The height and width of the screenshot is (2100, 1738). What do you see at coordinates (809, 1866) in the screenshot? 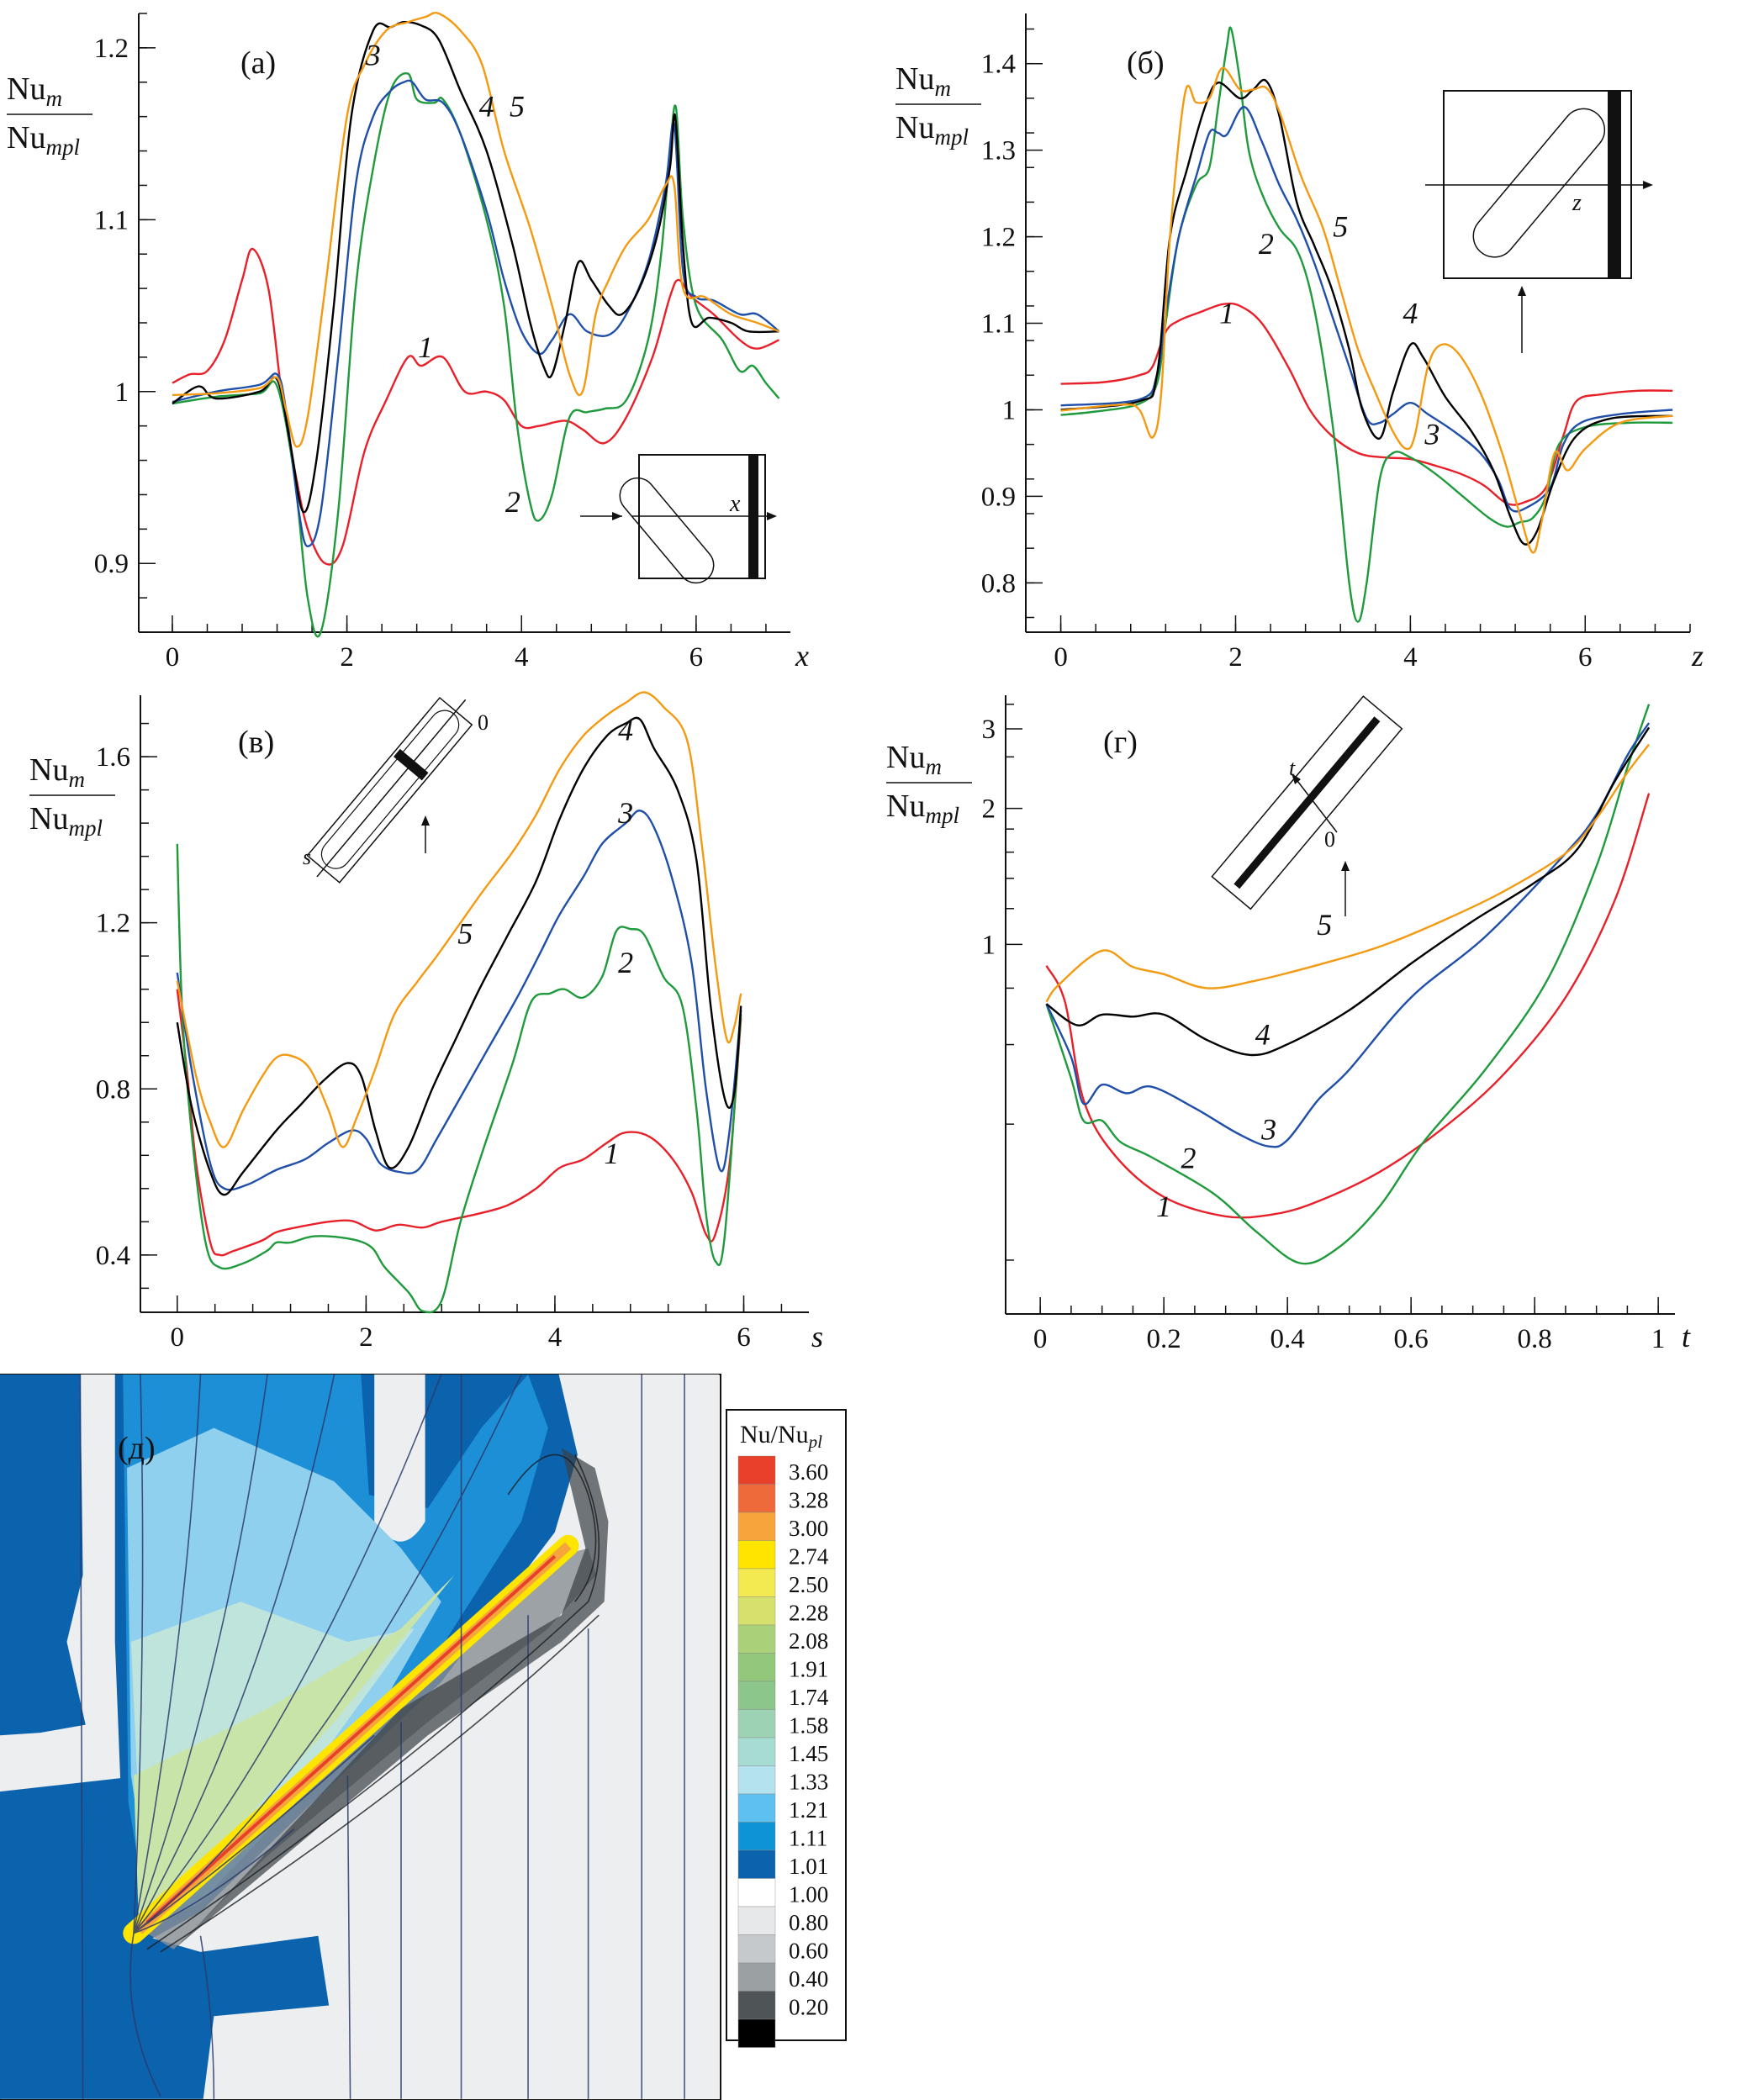
I see `colorbar-level-label: 1.01` at bounding box center [809, 1866].